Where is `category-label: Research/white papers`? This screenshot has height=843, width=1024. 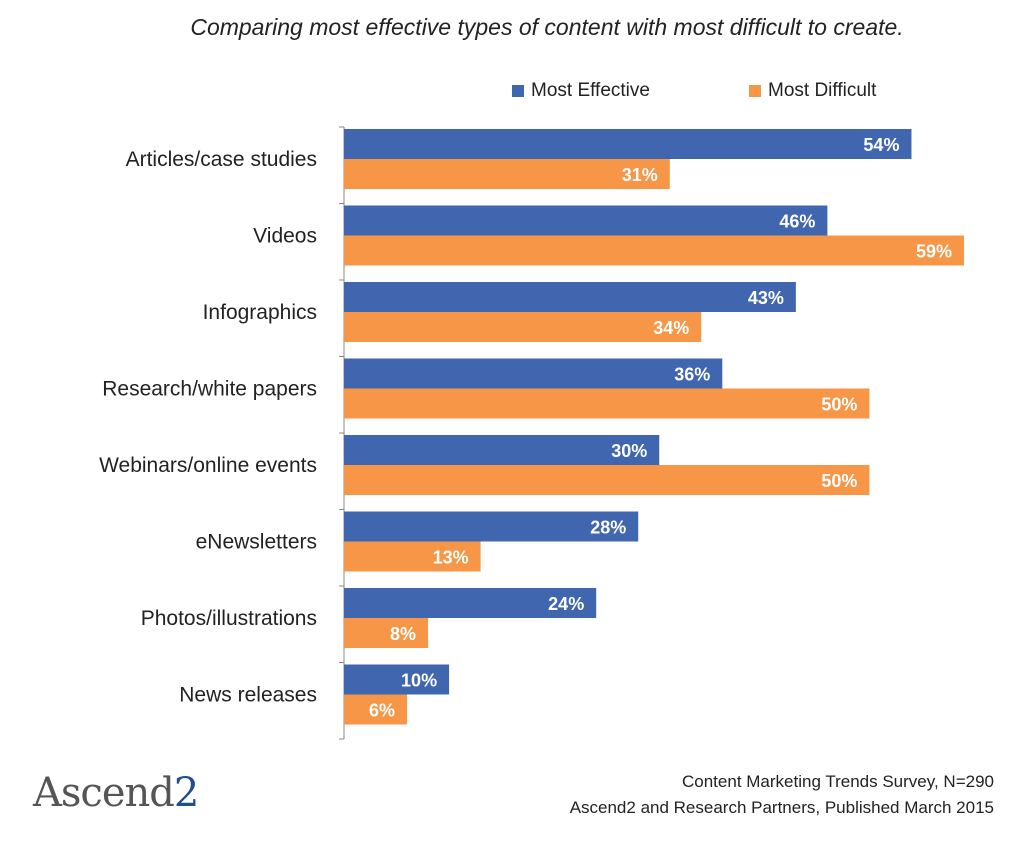 category-label: Research/white papers is located at coordinates (209, 389).